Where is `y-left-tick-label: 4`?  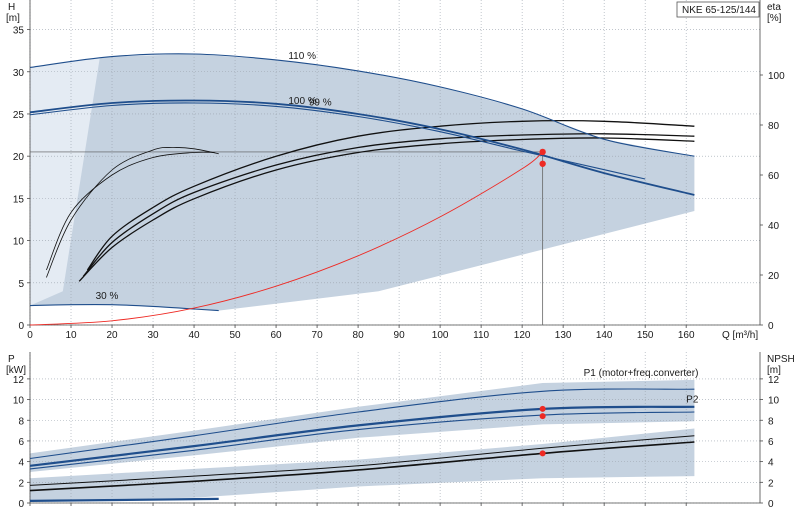 y-left-tick-label: 4 is located at coordinates (21, 463).